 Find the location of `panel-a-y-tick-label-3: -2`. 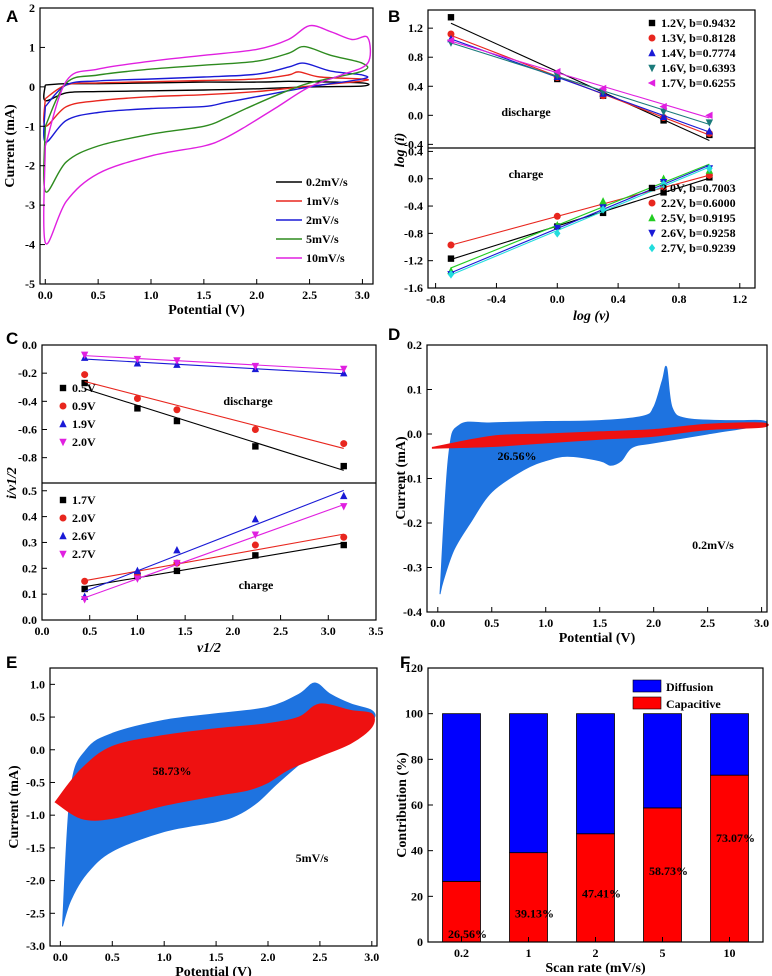

panel-a-y-tick-label-3: -2 is located at coordinates (30, 166).